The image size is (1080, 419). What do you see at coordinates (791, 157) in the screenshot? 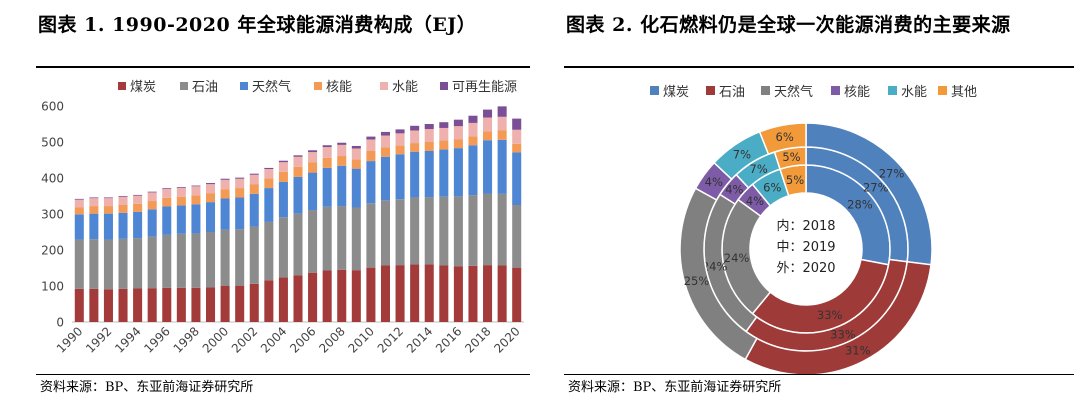
I see `slice-label: 5%` at bounding box center [791, 157].